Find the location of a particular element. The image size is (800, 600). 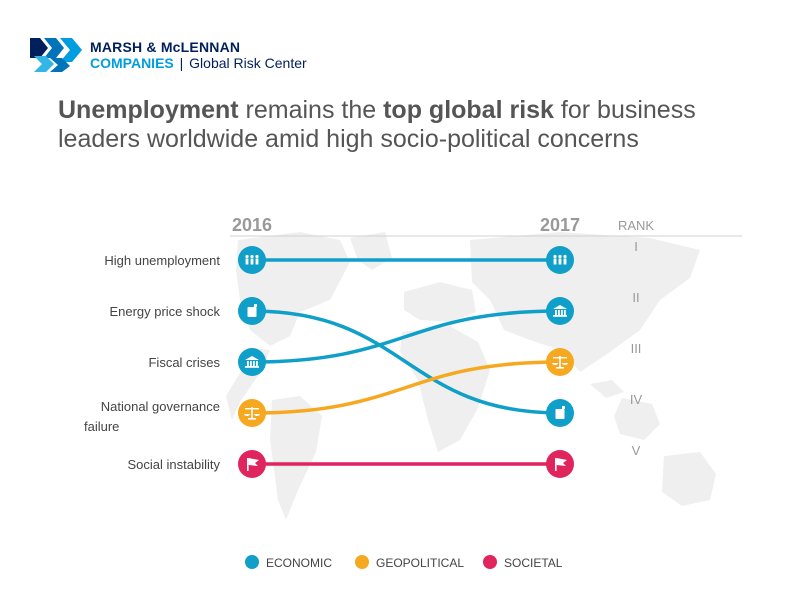

title-bold-2: top global risk is located at coordinates (468, 110).